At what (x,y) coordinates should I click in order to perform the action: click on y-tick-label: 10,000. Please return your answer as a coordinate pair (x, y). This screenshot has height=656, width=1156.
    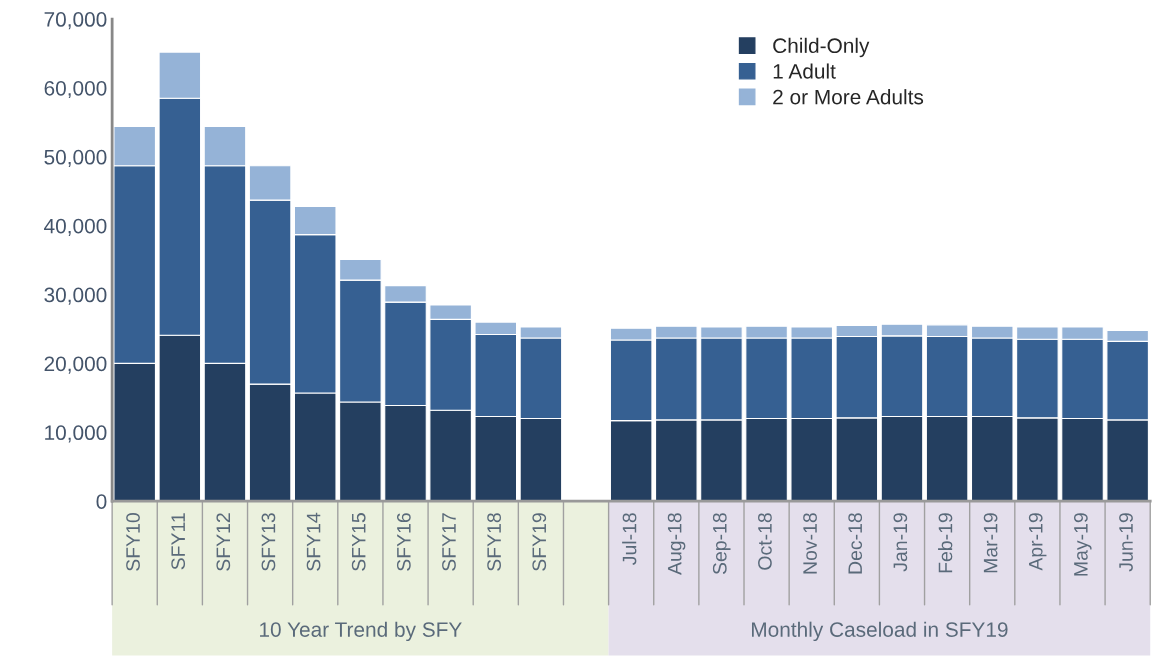
    Looking at the image, I should click on (76, 434).